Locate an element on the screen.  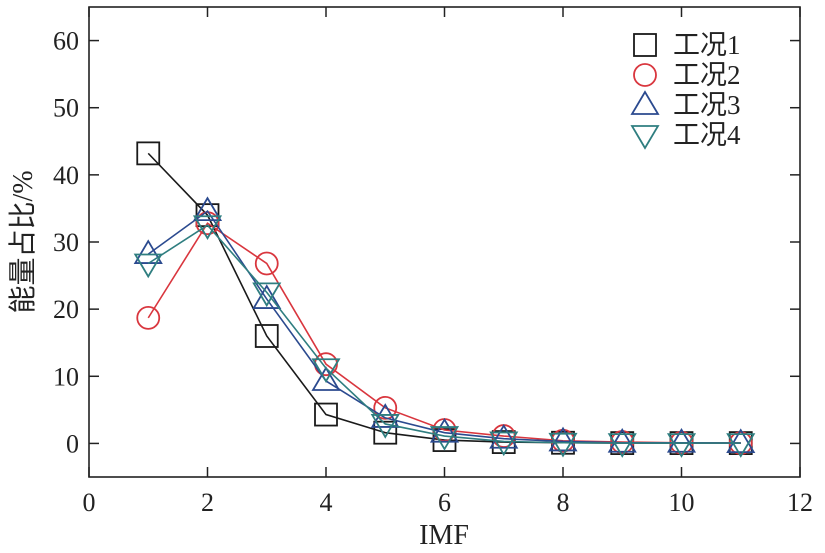
x-tick-label: 12 is located at coordinates (800, 502).